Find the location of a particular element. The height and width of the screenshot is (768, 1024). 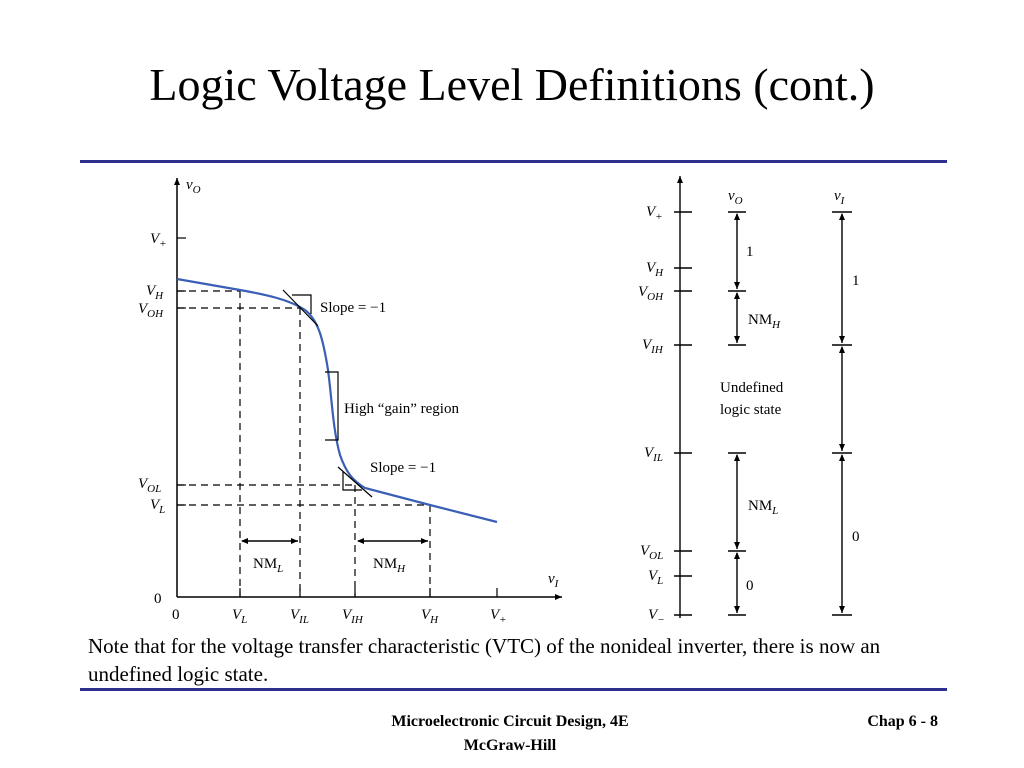

vtc-origin-x: 0 is located at coordinates (176, 615).